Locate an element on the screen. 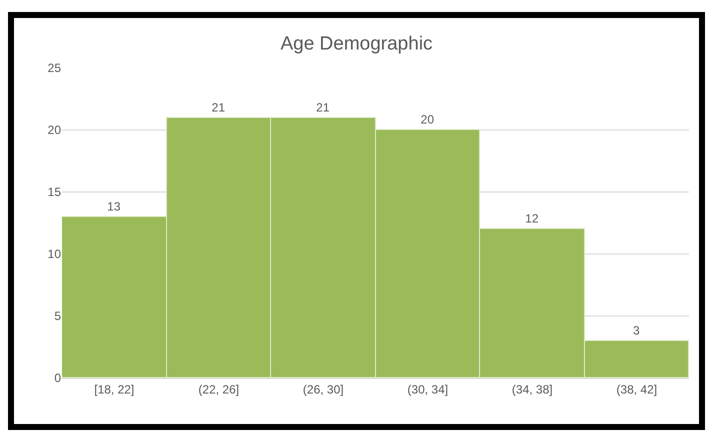 Image resolution: width=717 pixels, height=442 pixels. data-label: 3 is located at coordinates (636, 331).